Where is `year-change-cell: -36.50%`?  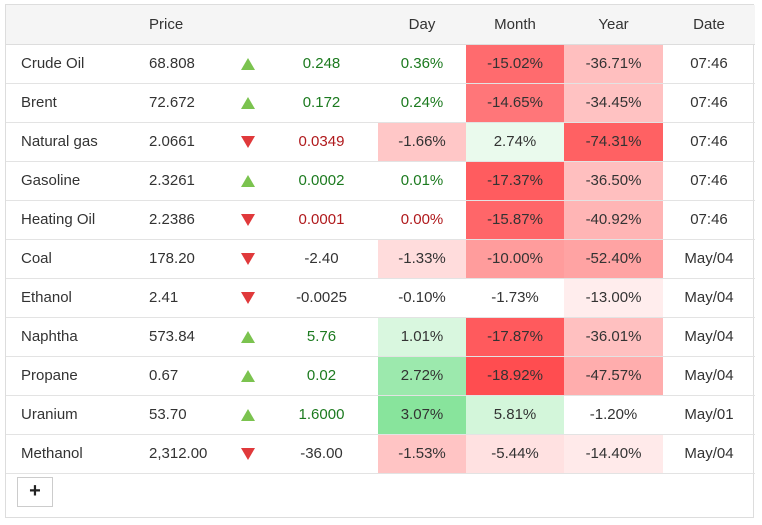 year-change-cell: -36.50% is located at coordinates (613, 181).